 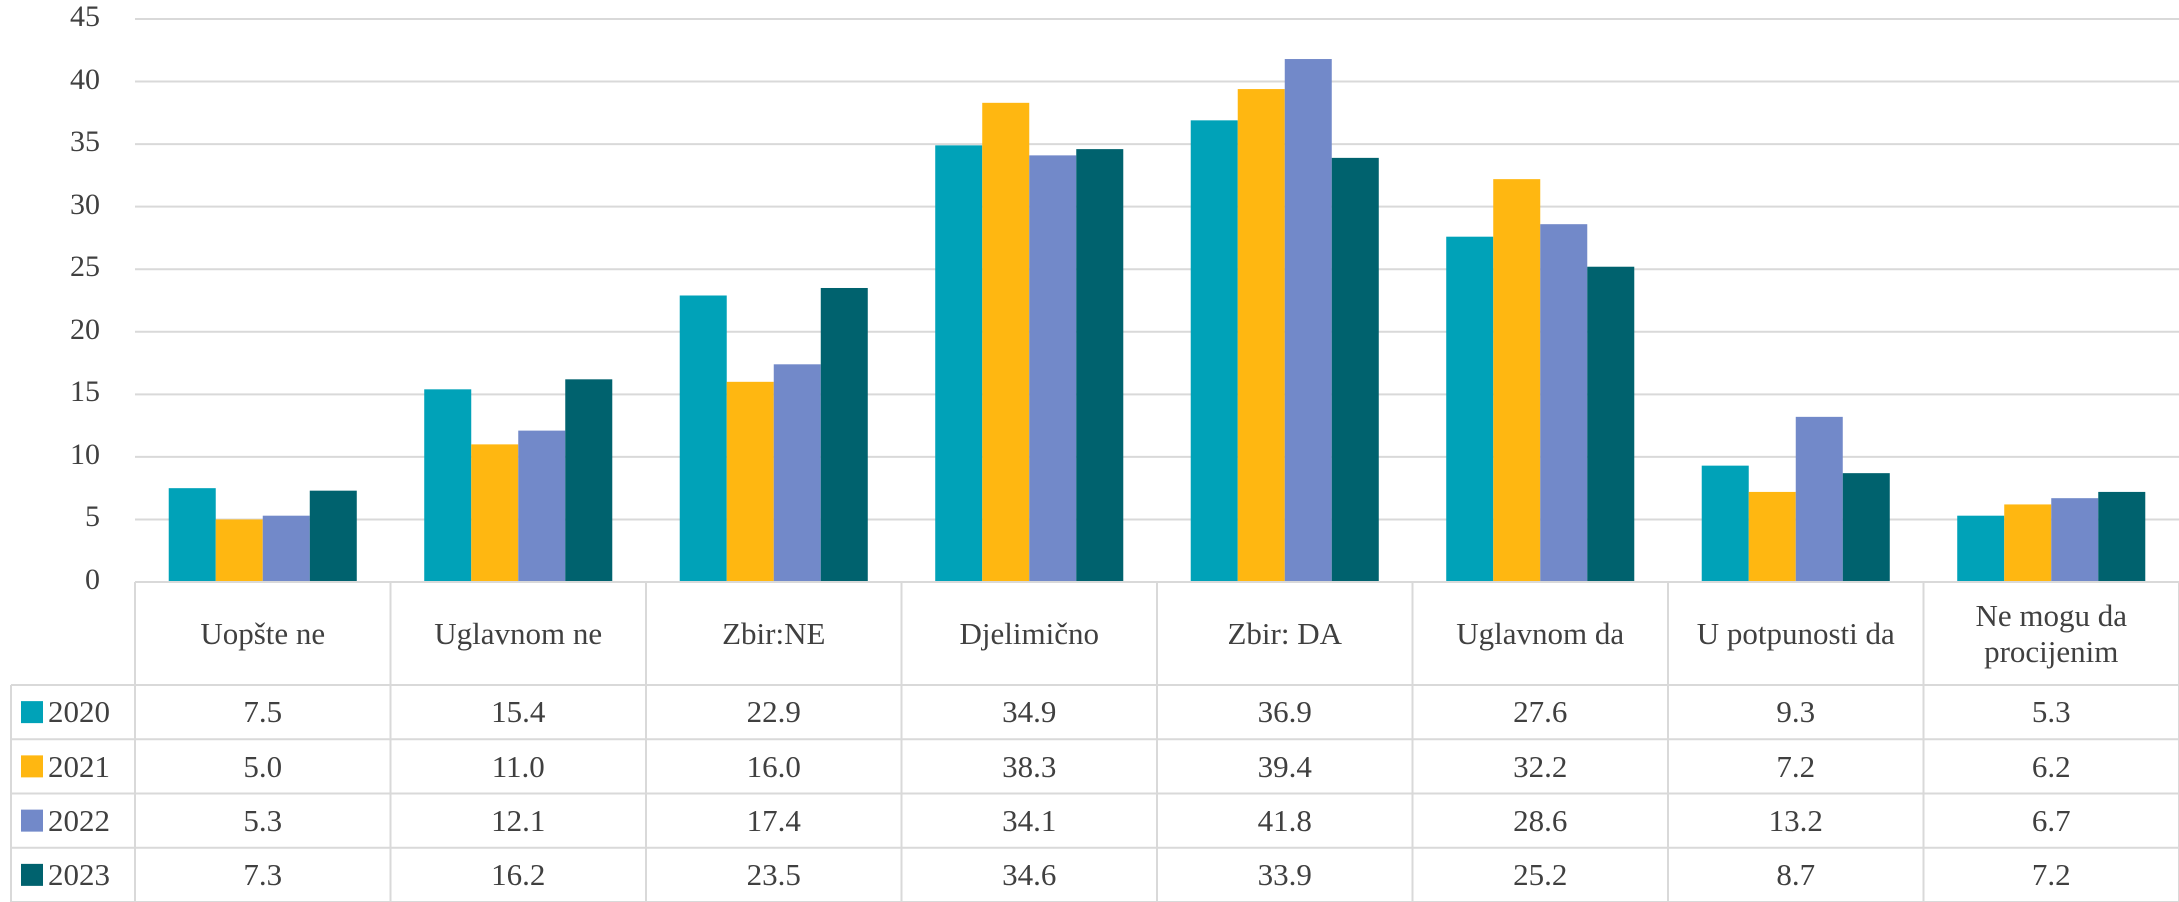 What do you see at coordinates (773, 766) in the screenshot?
I see `table-value: 16.0` at bounding box center [773, 766].